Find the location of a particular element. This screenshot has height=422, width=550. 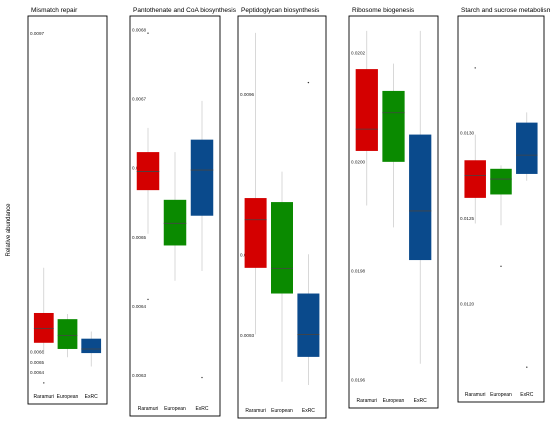

y-tick-label: 0.0067 is located at coordinates (139, 98).